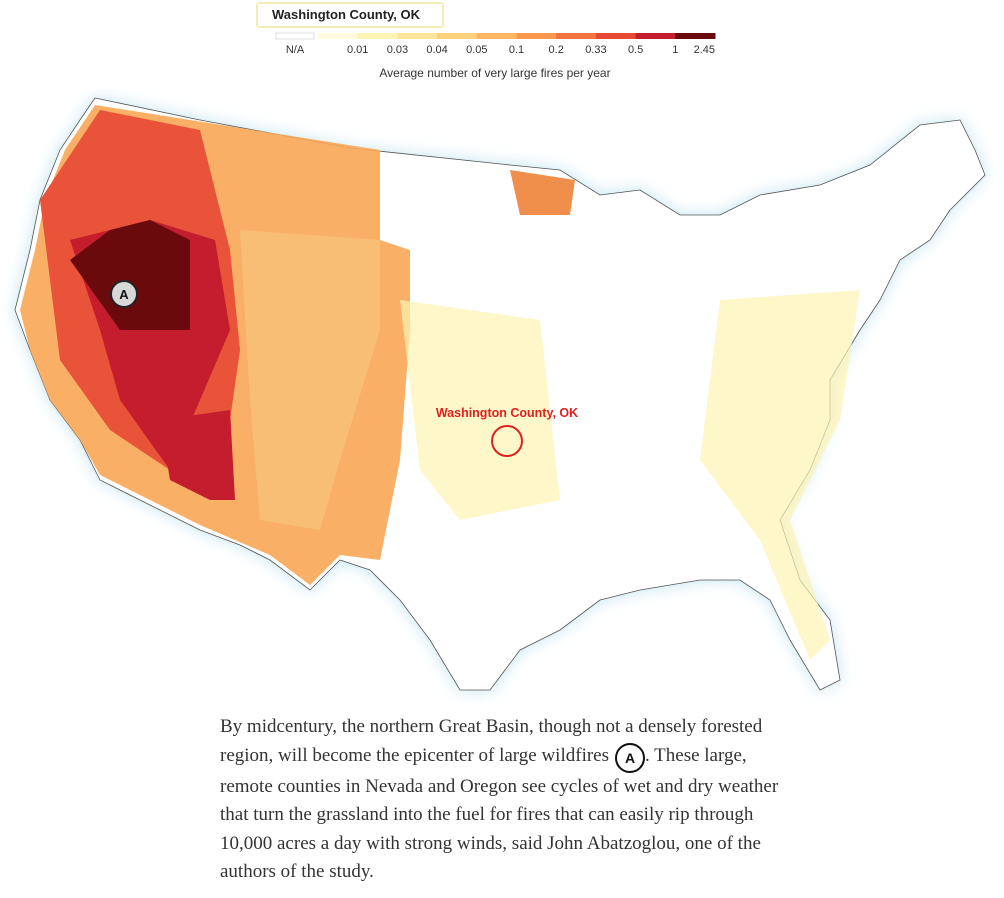  Describe the element at coordinates (310, 380) in the screenshot. I see `rockies-region` at that location.